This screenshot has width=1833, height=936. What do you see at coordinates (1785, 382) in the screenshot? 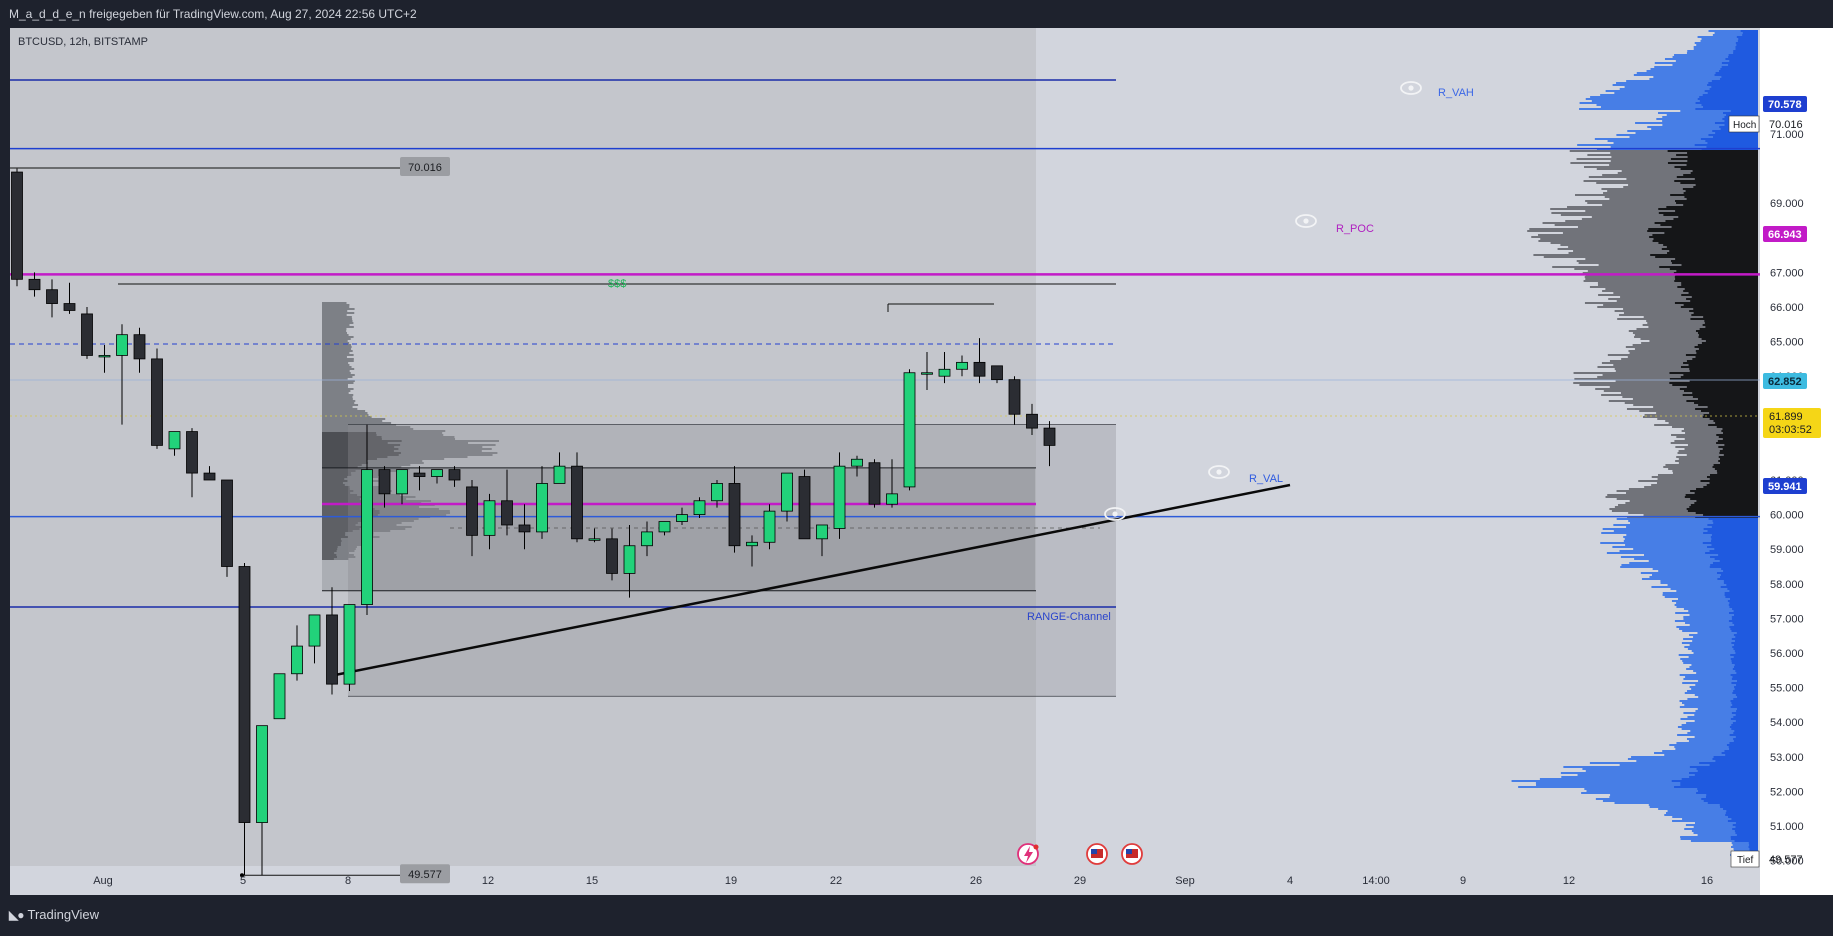
I see `cyan-price-tag-text: 62.852` at bounding box center [1785, 382].